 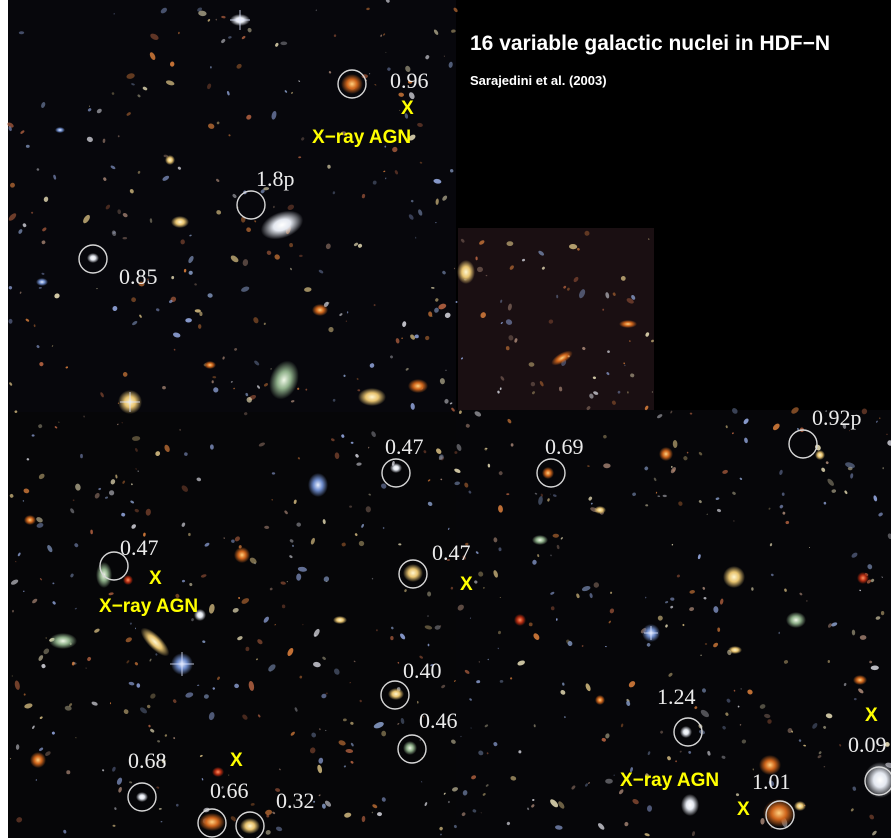 What do you see at coordinates (451, 552) in the screenshot?
I see `redshift-label: 0.47` at bounding box center [451, 552].